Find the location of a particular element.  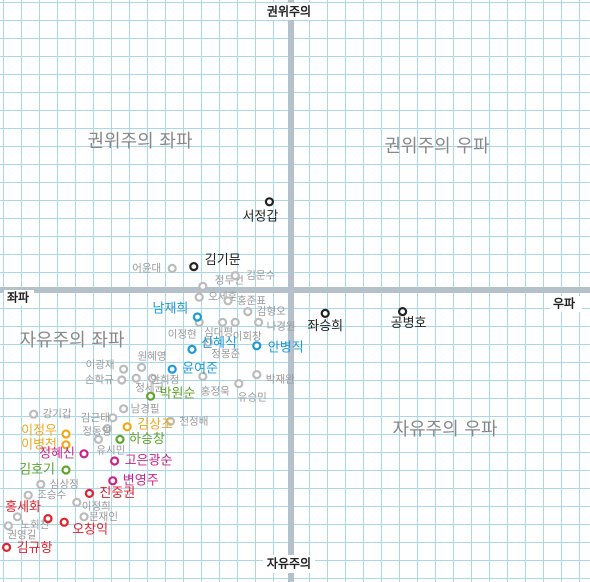

point-label: 공병호 is located at coordinates (409, 323).